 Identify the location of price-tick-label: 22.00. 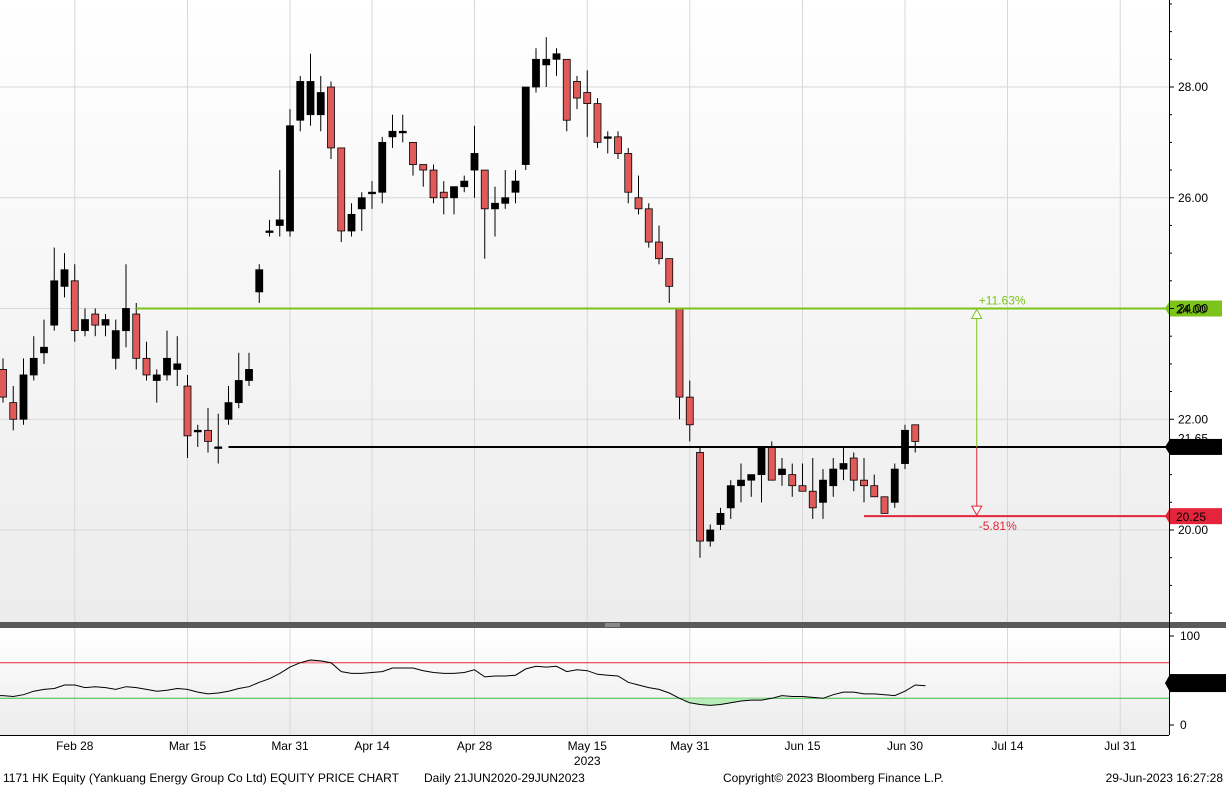
(1193, 419).